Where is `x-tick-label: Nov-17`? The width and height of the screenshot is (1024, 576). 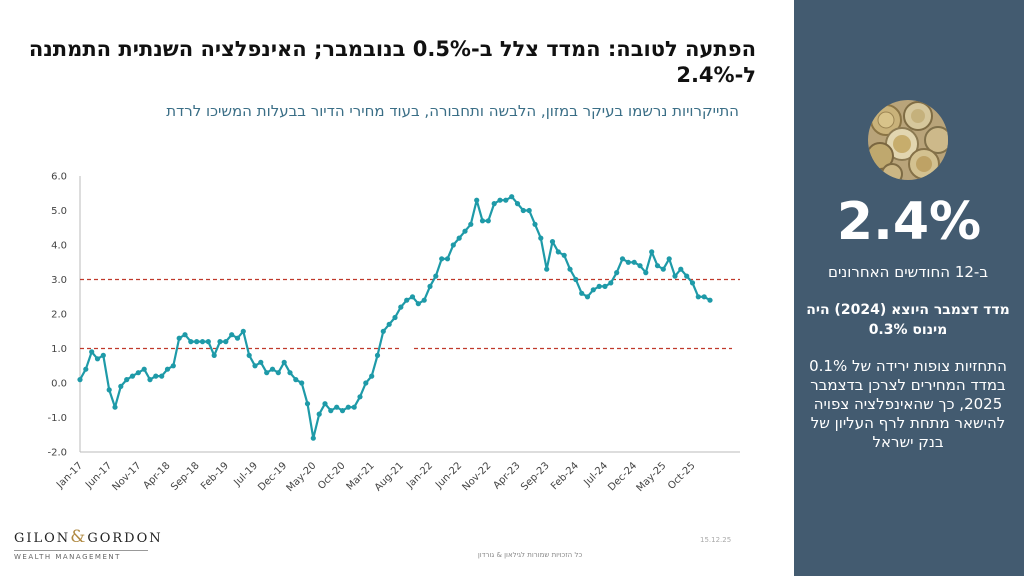 x-tick-label: Nov-17 is located at coordinates (127, 476).